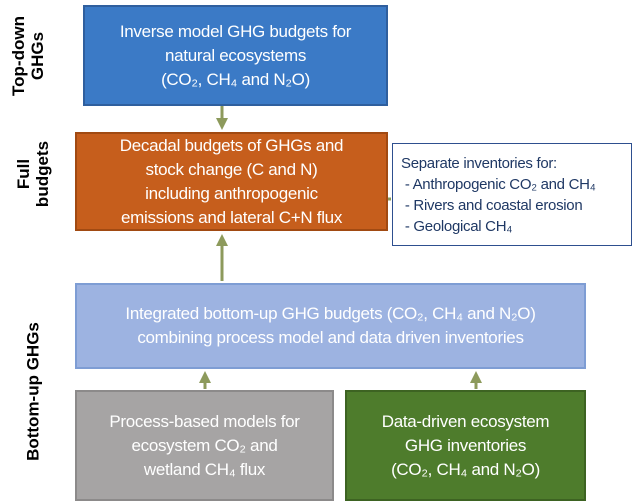 This screenshot has width=641, height=503. I want to click on text-line: emissions and lateral C+N flux, so click(231, 217).